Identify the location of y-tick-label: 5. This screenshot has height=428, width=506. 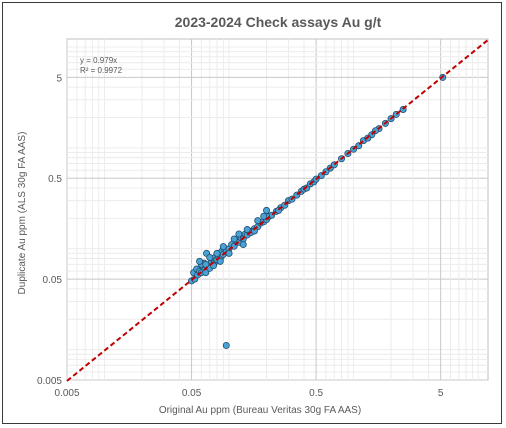
(59, 78).